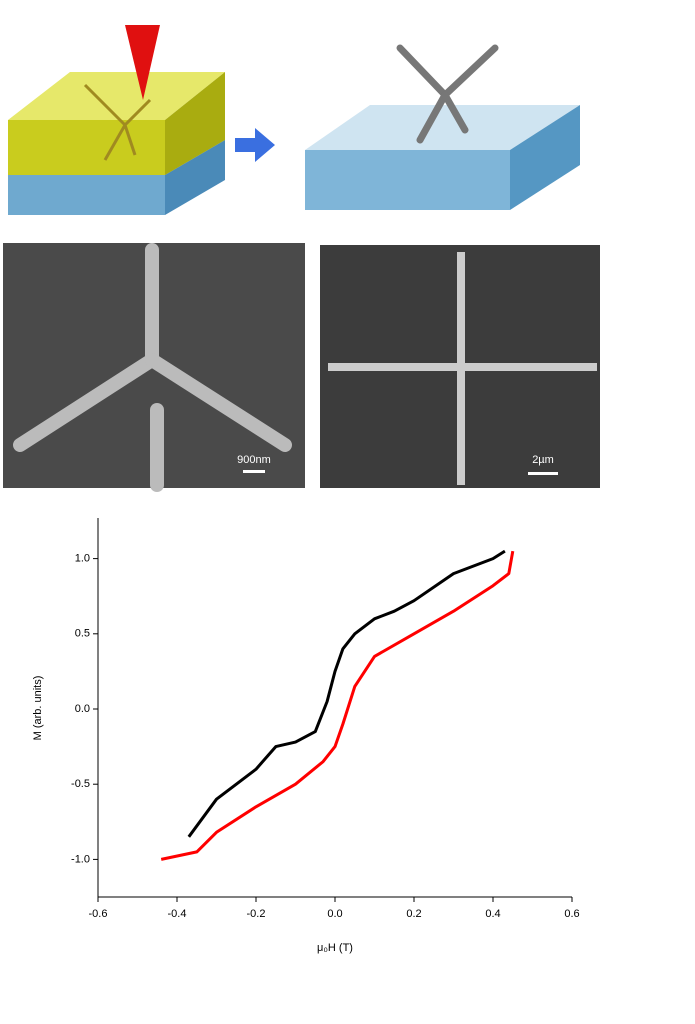  Describe the element at coordinates (334, 914) in the screenshot. I see `x-tick-label: 0.0` at that location.